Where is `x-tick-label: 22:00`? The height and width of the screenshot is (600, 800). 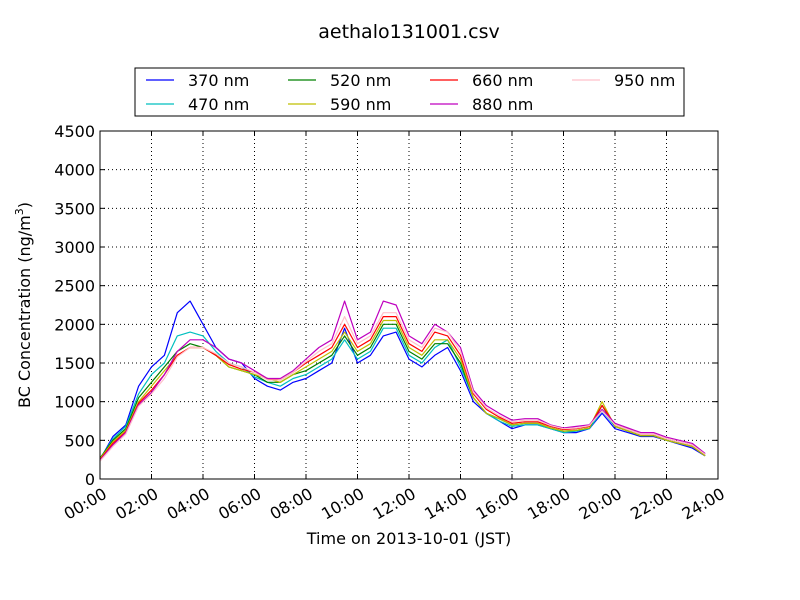
x-tick-label: 22:00 is located at coordinates (651, 504).